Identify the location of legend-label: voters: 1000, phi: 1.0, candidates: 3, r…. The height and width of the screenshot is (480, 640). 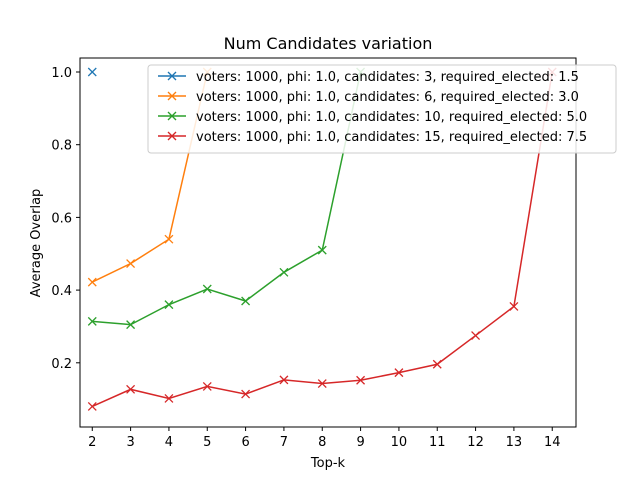
(387, 77).